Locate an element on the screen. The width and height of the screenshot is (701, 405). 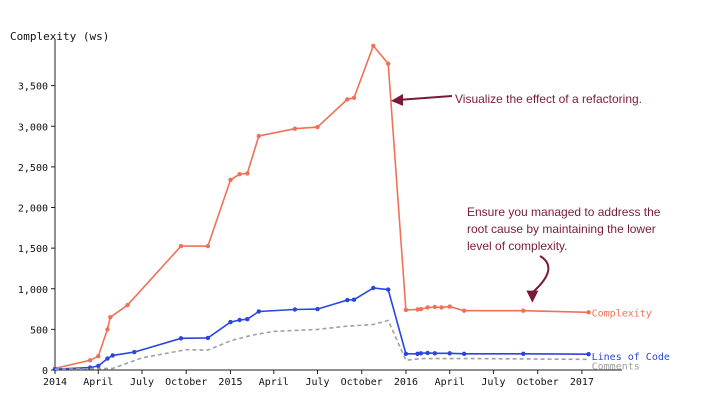
y-tick-label: 1,000 is located at coordinates (33, 290).